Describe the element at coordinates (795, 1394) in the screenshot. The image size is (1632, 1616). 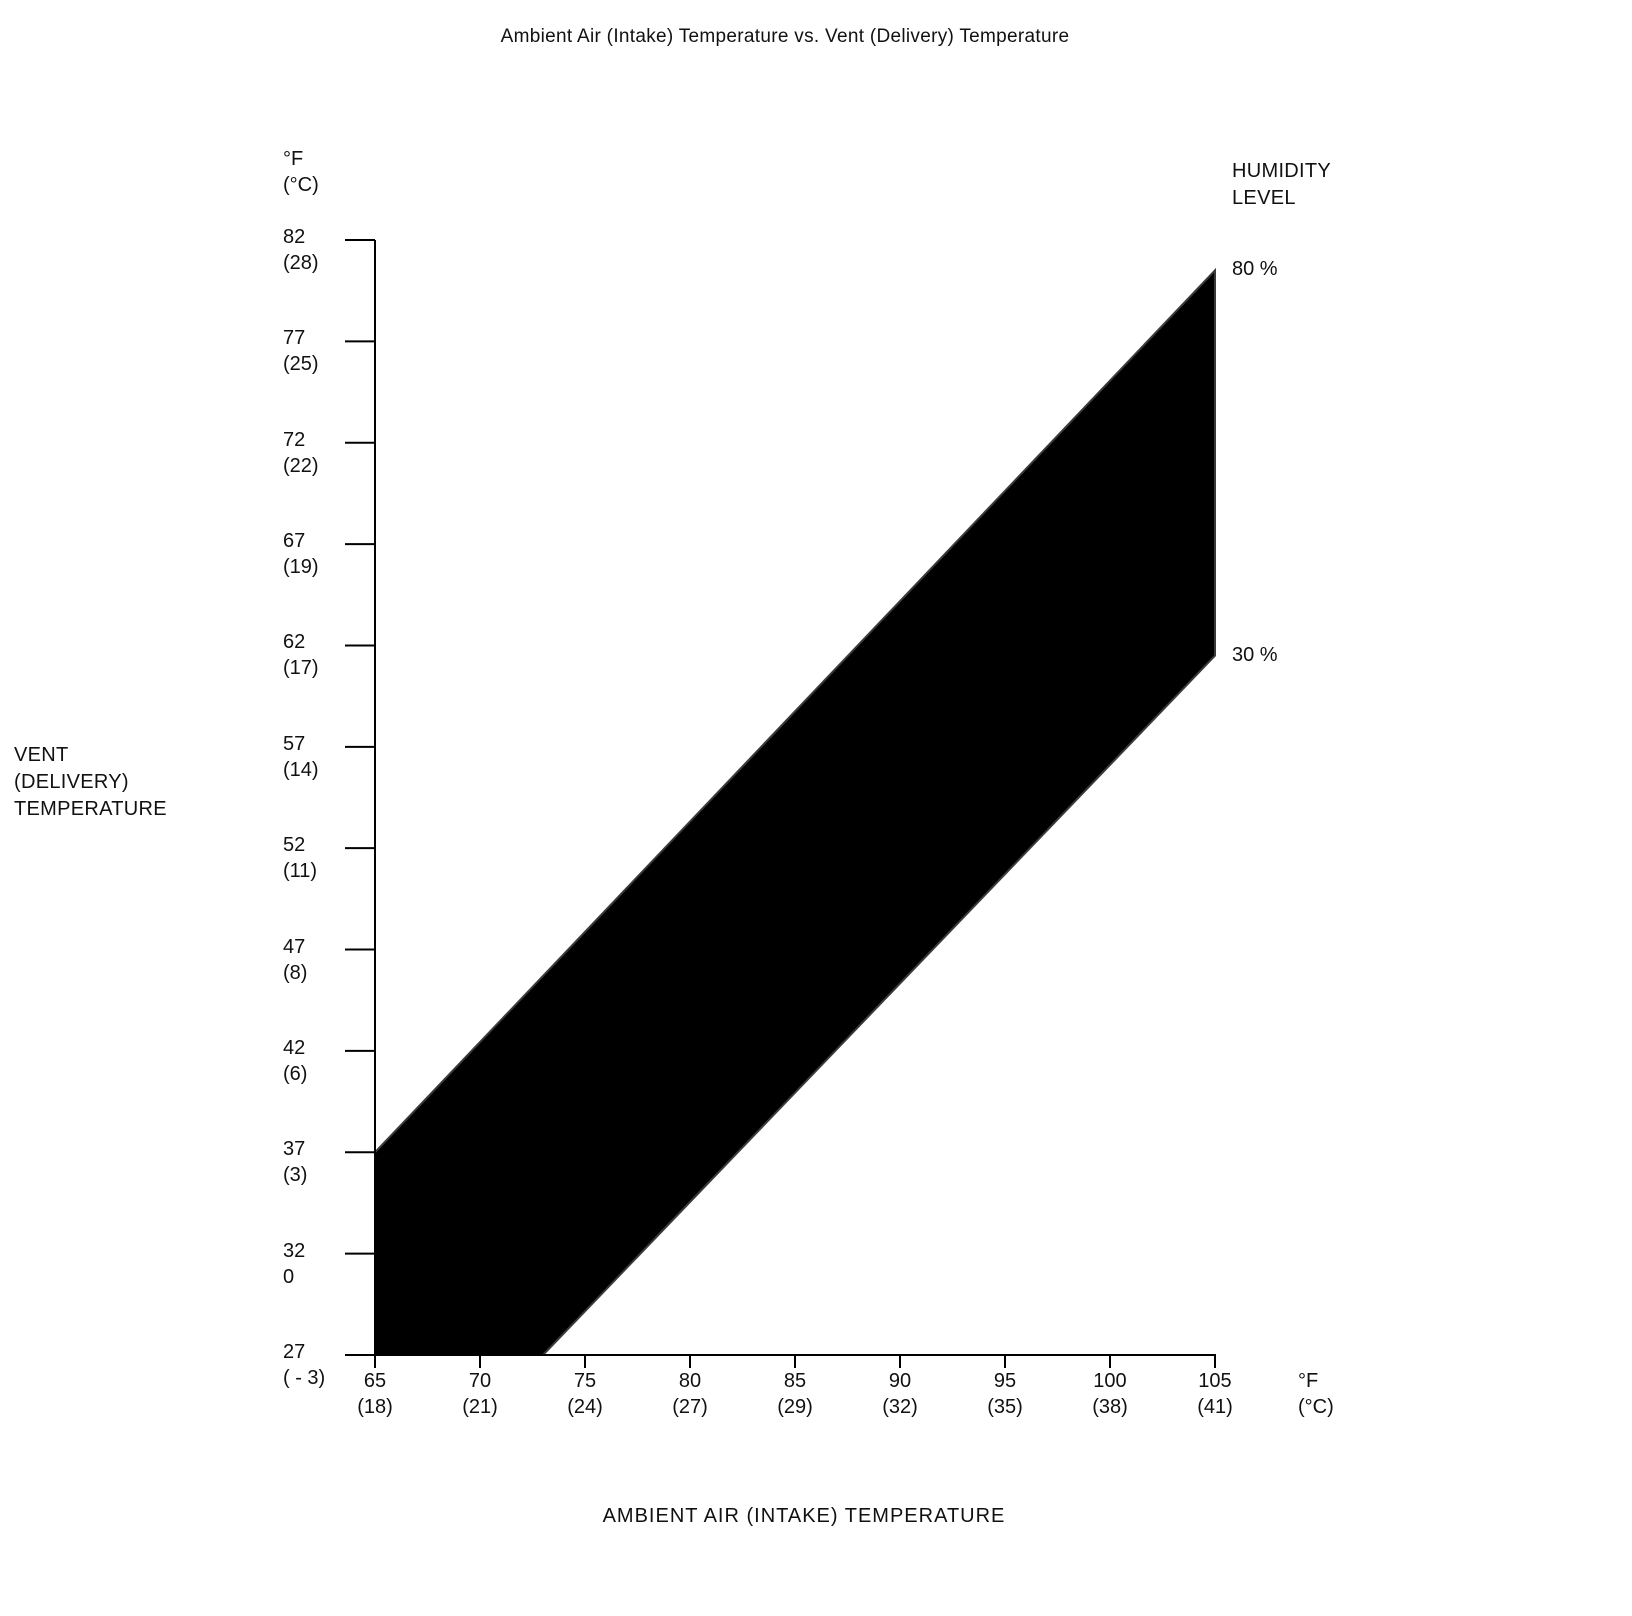
I see `x-tick-label: 85 (29)` at that location.